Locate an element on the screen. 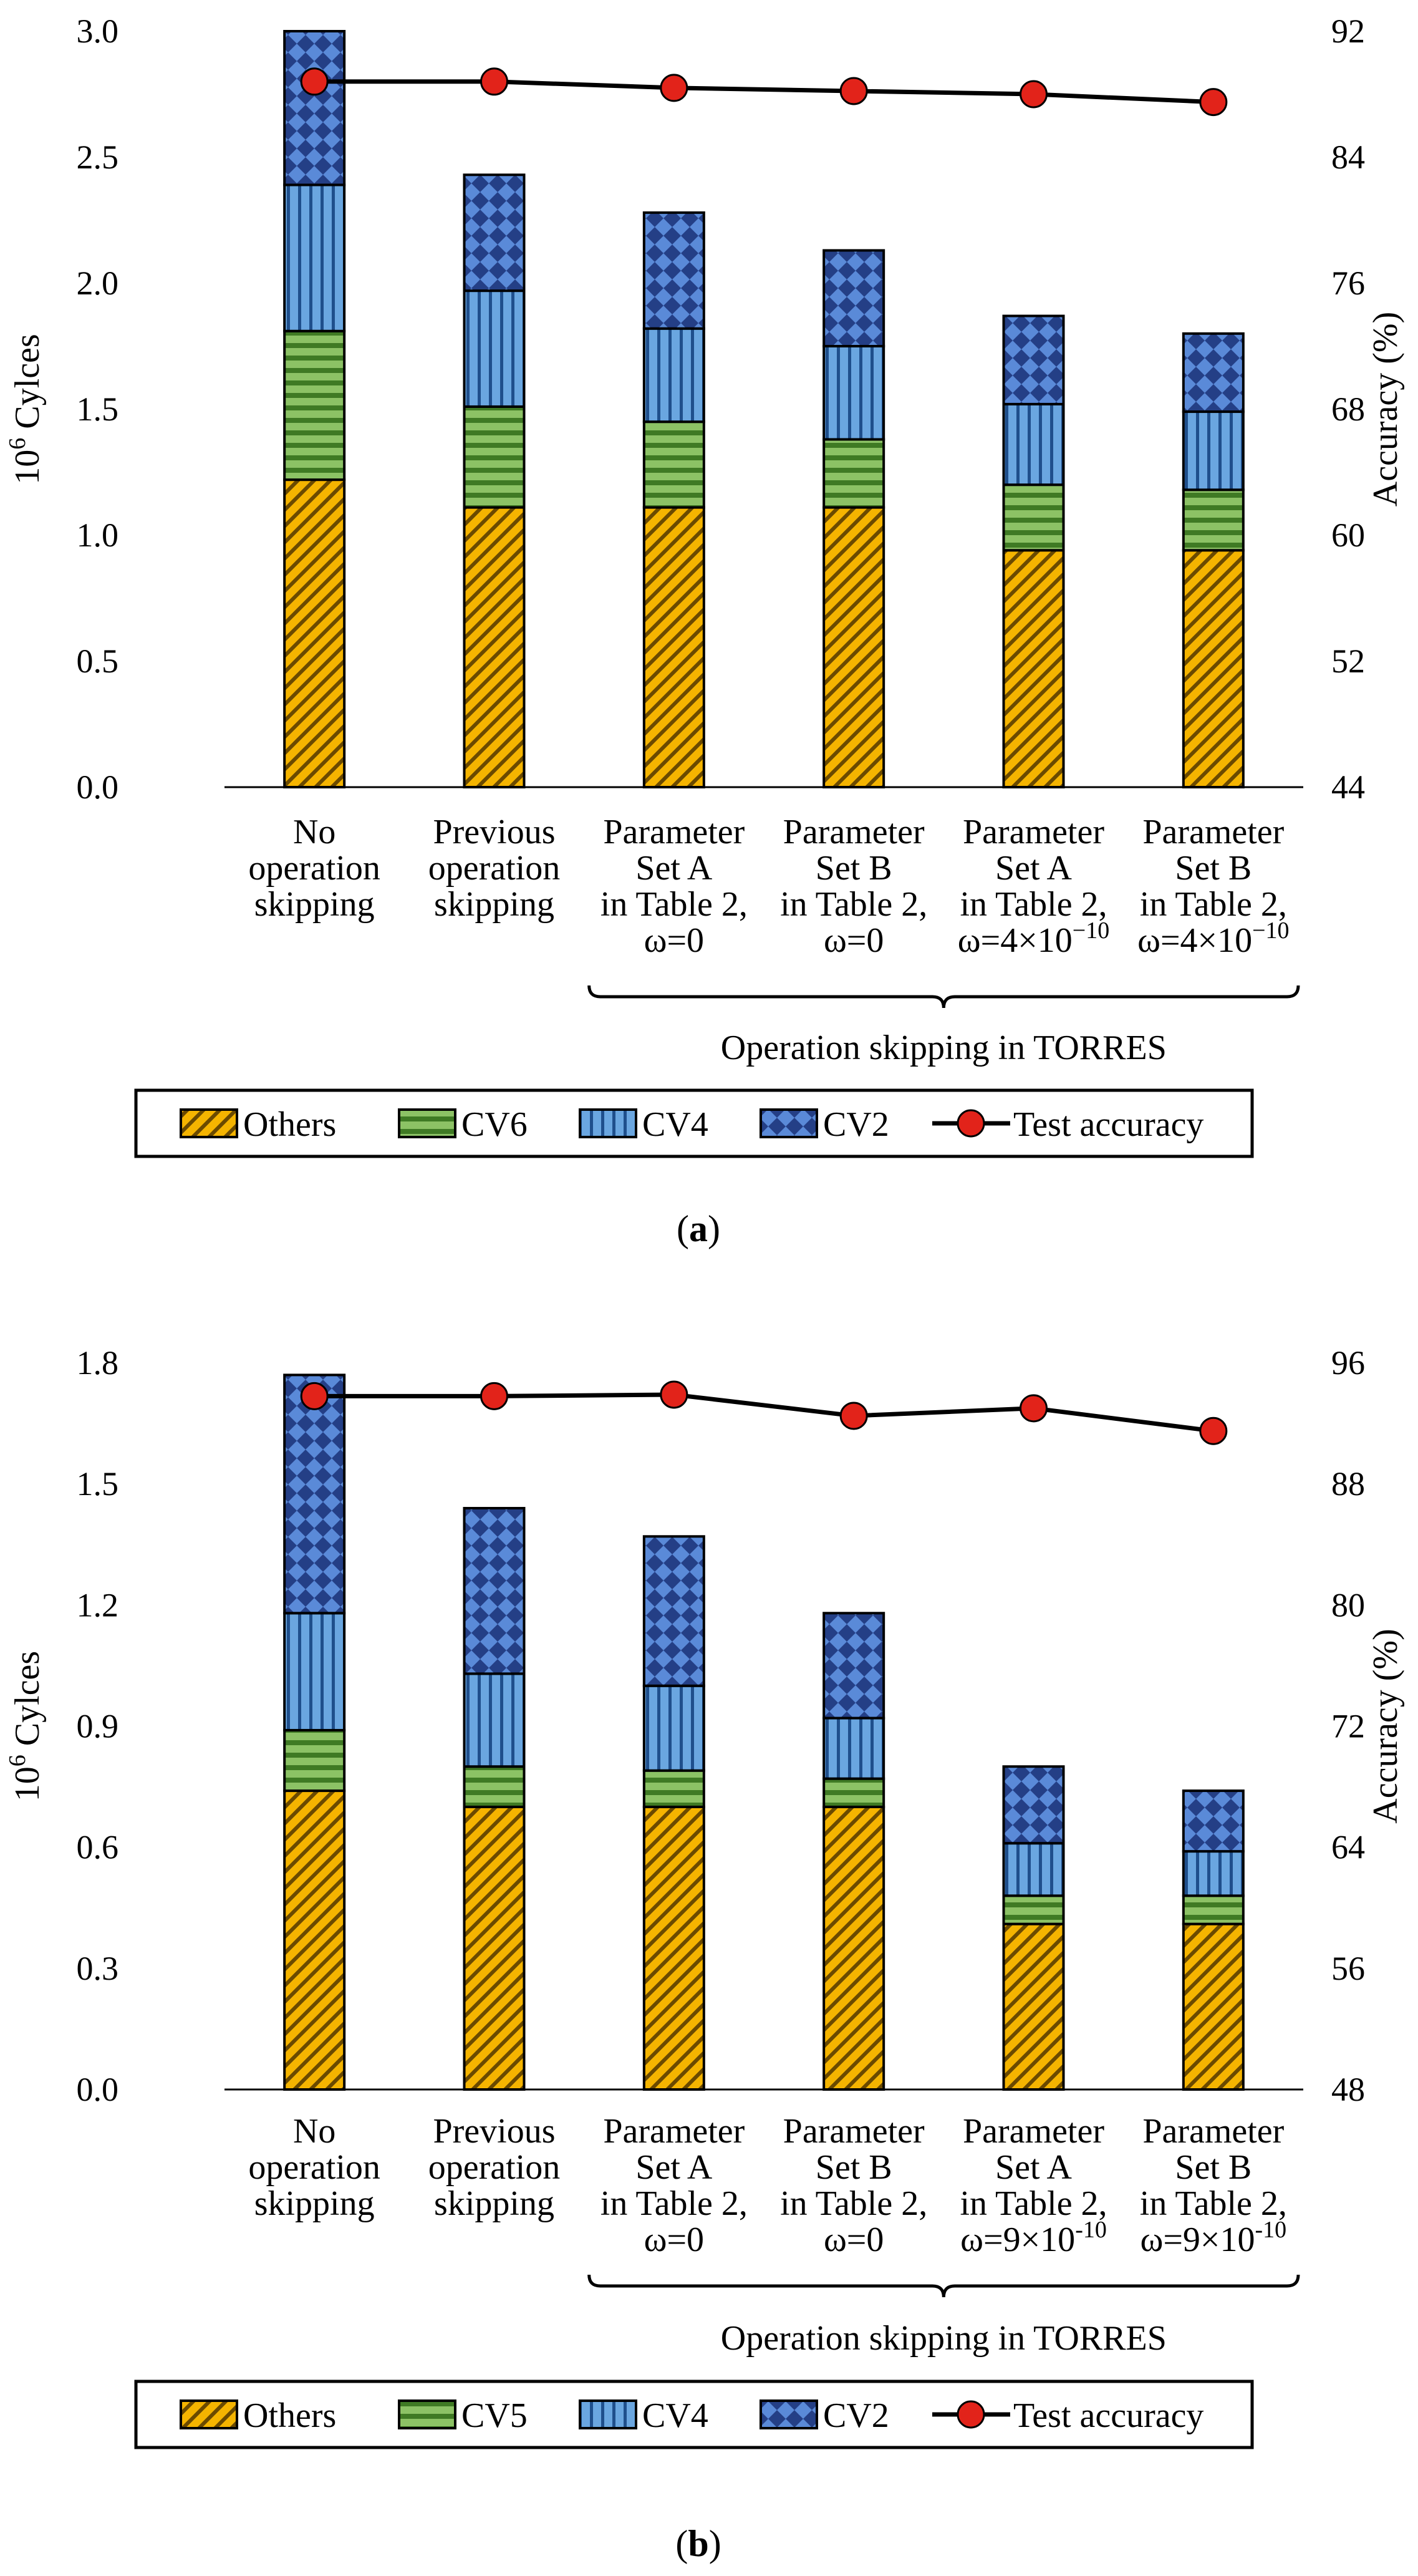 The height and width of the screenshot is (2576, 1418). y-tick-label: 1.8 is located at coordinates (98, 1363).